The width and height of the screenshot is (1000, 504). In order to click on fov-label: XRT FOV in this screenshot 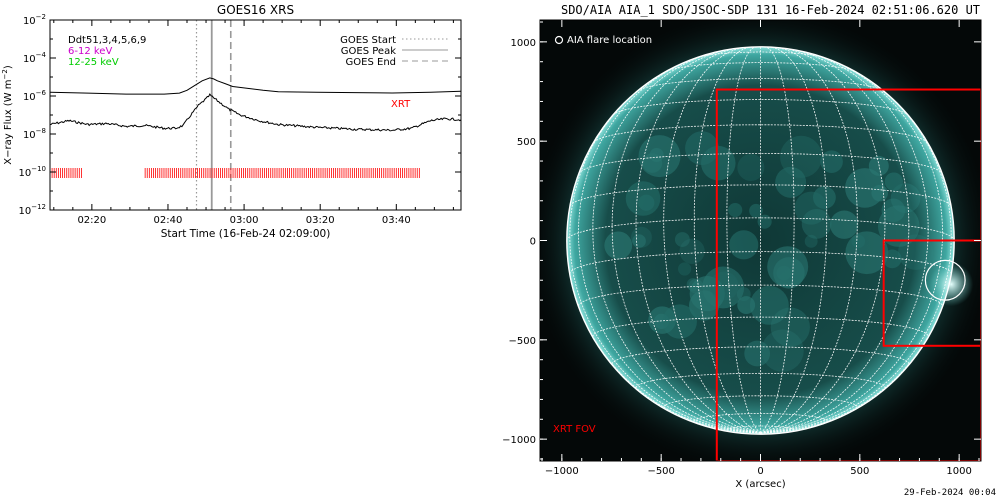, I will do `click(574, 429)`.